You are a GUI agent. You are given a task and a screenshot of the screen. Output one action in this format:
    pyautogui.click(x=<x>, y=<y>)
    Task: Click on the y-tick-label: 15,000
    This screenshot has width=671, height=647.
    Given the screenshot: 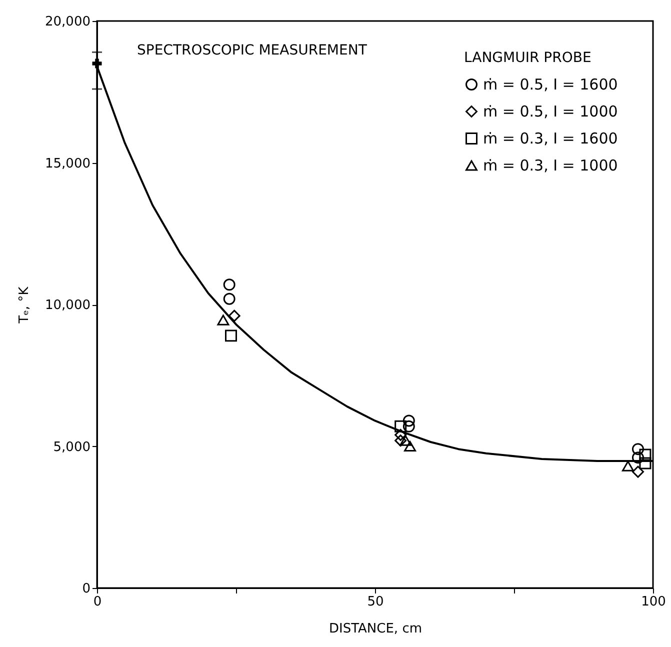 What is the action you would take?
    pyautogui.click(x=67, y=164)
    